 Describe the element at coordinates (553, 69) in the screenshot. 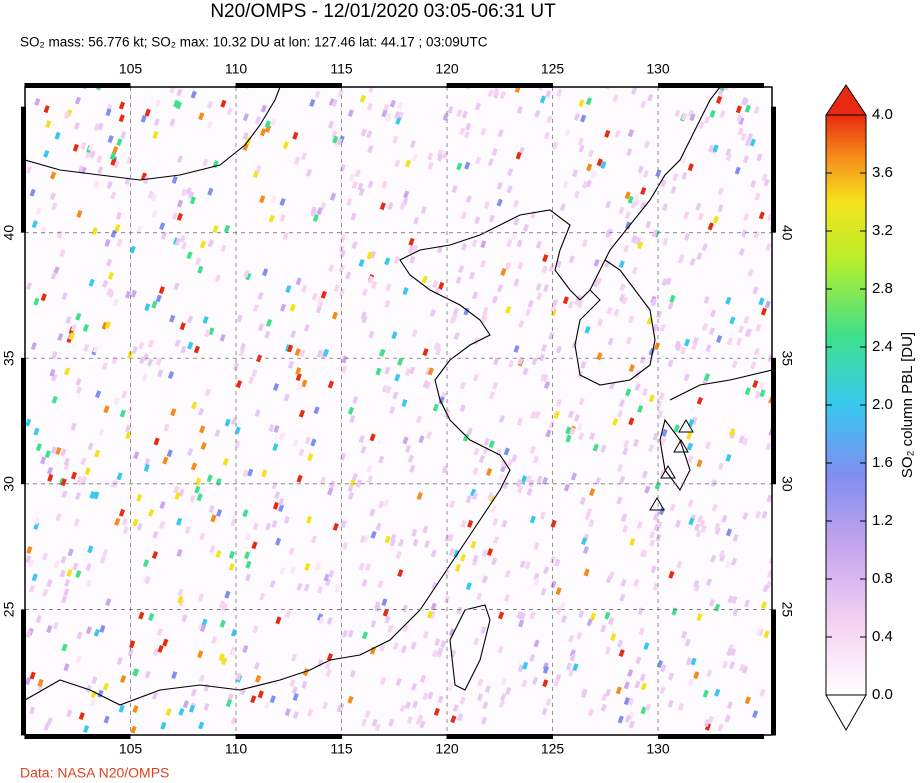

I see `lon-tick-label: 125` at that location.